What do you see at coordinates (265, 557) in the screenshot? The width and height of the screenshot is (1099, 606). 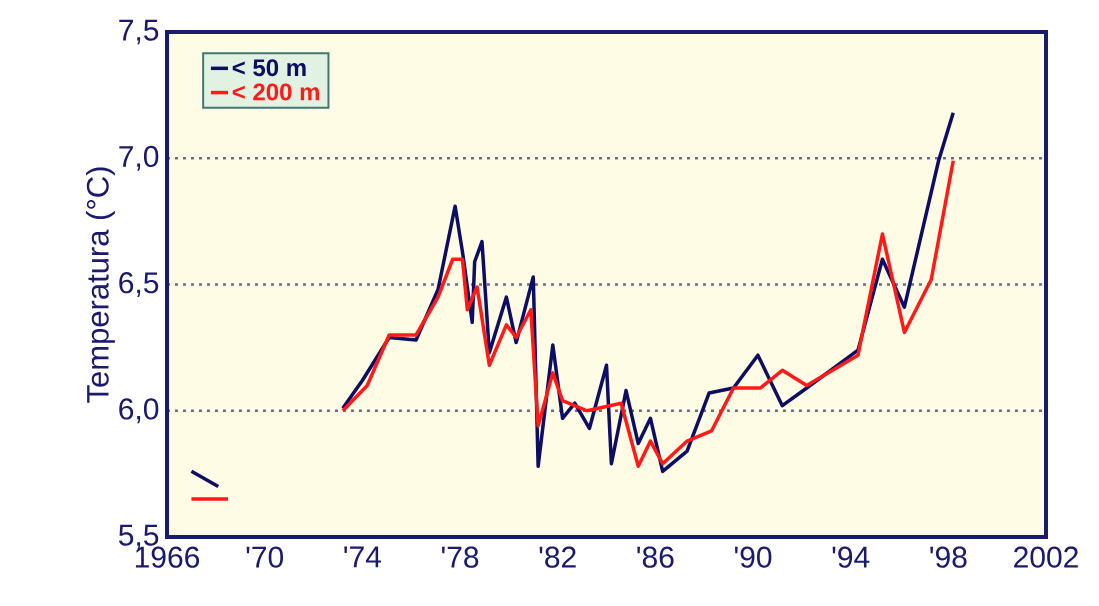 I see `x-tick-label: '70` at bounding box center [265, 557].